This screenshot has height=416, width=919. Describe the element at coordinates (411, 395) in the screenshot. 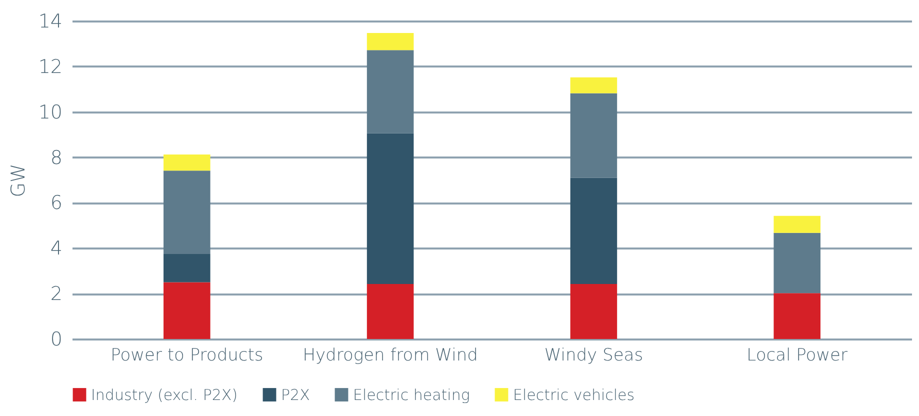

I see `legend-label: Electric heating` at that location.